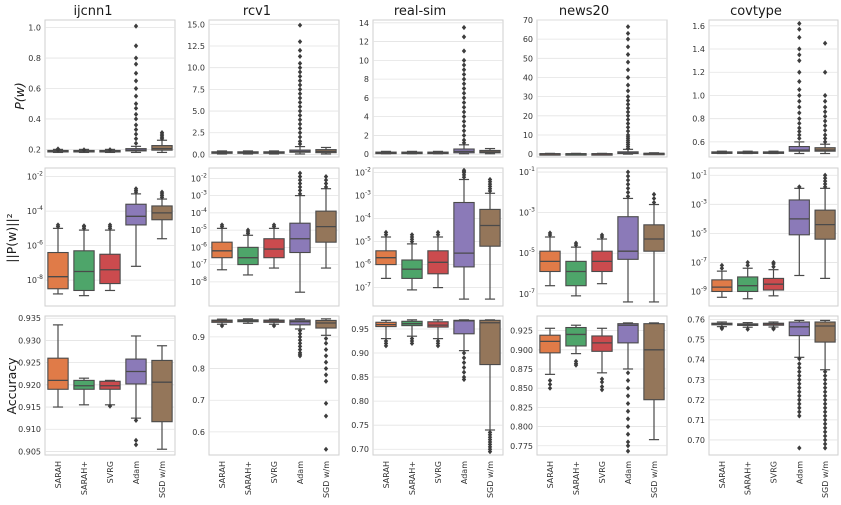 The width and height of the screenshot is (841, 505). I want to click on y-tick-label: 0.2, so click(34, 149).